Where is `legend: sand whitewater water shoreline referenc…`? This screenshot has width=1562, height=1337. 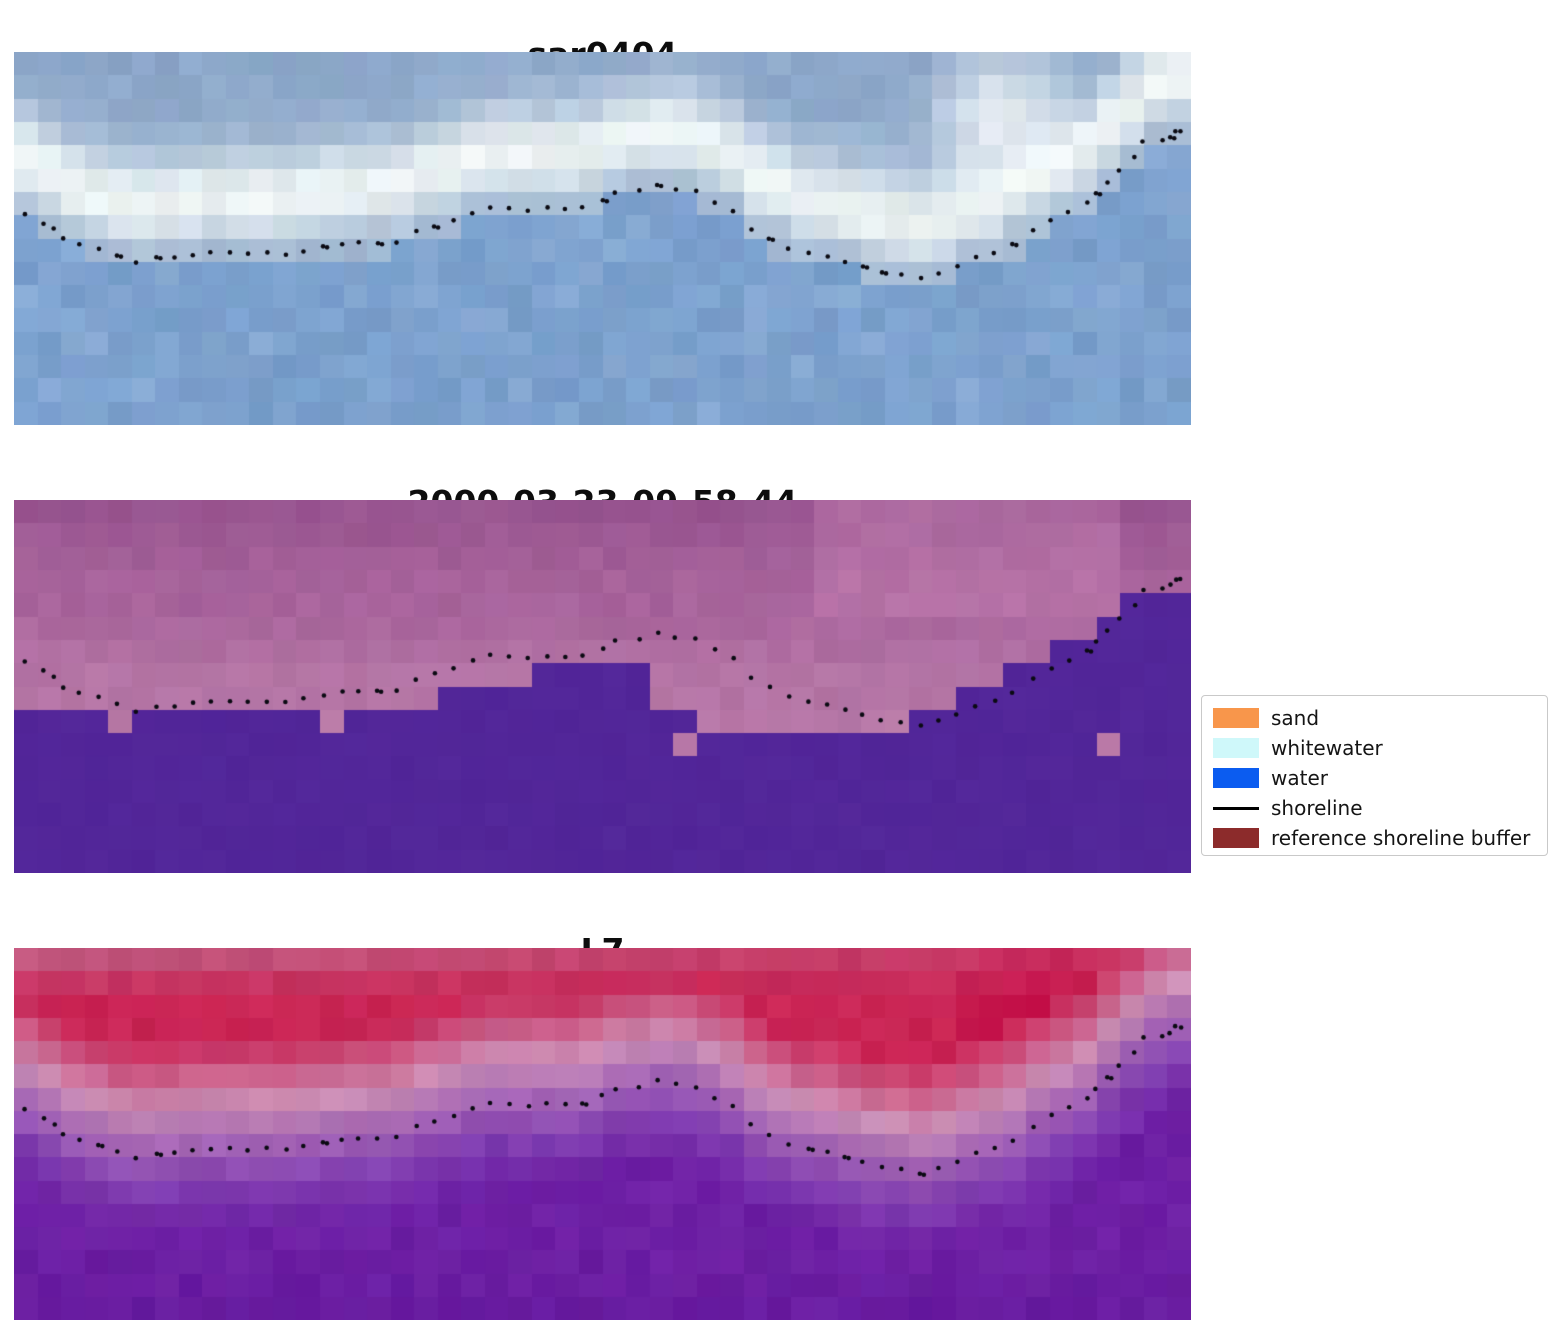
legend: sand whitewater water shoreline referenc… is located at coordinates (1374, 775).